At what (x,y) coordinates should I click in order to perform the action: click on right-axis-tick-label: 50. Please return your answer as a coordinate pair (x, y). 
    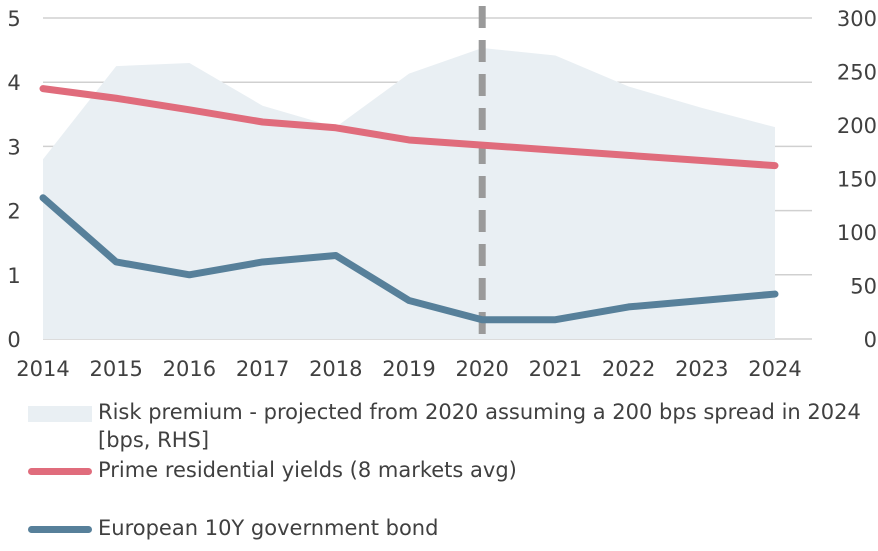
    Looking at the image, I should click on (863, 287).